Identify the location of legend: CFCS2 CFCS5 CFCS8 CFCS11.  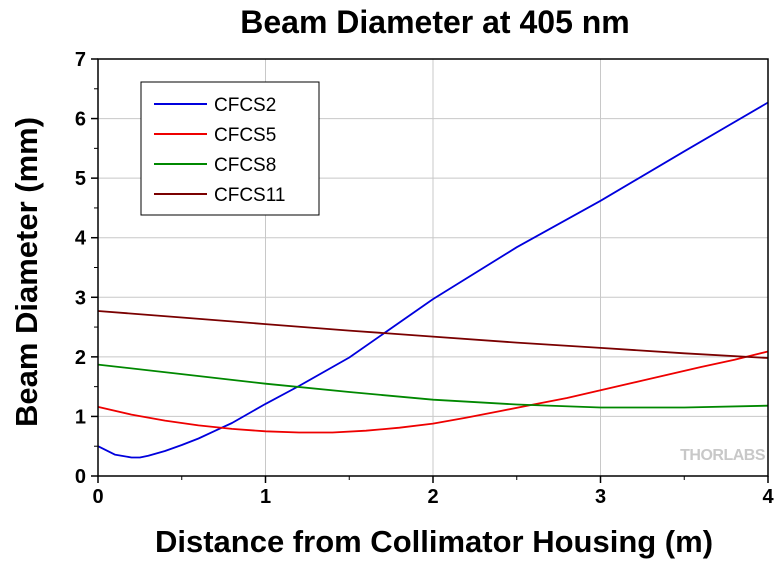
(230, 148).